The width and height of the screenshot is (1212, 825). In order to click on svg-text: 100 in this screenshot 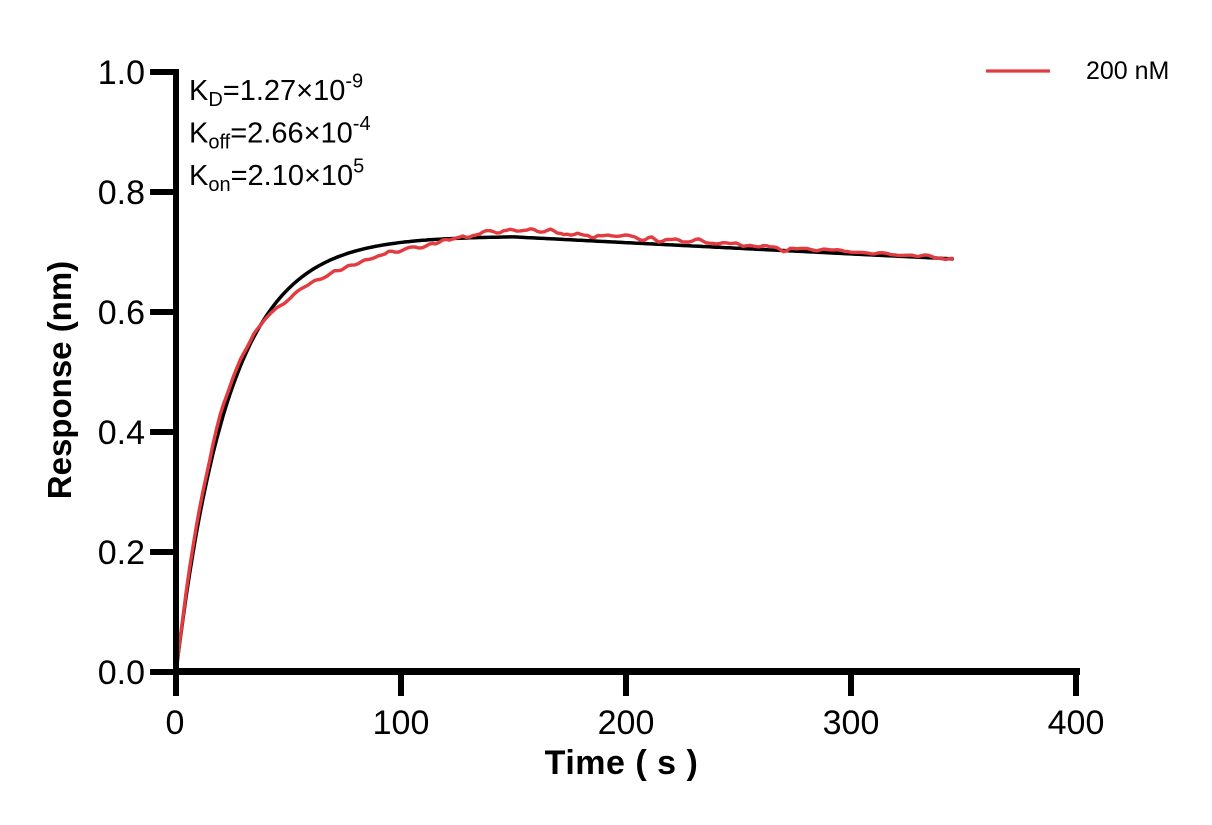, I will do `click(401, 723)`.